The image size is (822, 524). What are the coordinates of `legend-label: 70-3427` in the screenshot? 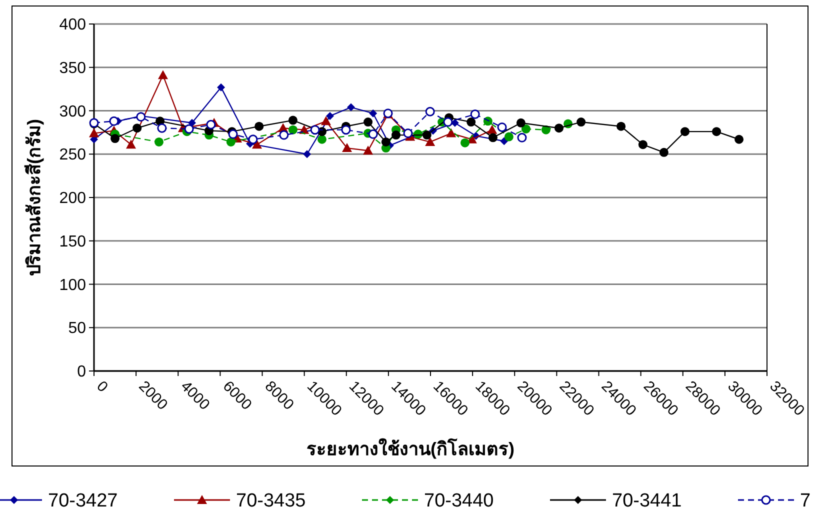 It's located at (83, 501).